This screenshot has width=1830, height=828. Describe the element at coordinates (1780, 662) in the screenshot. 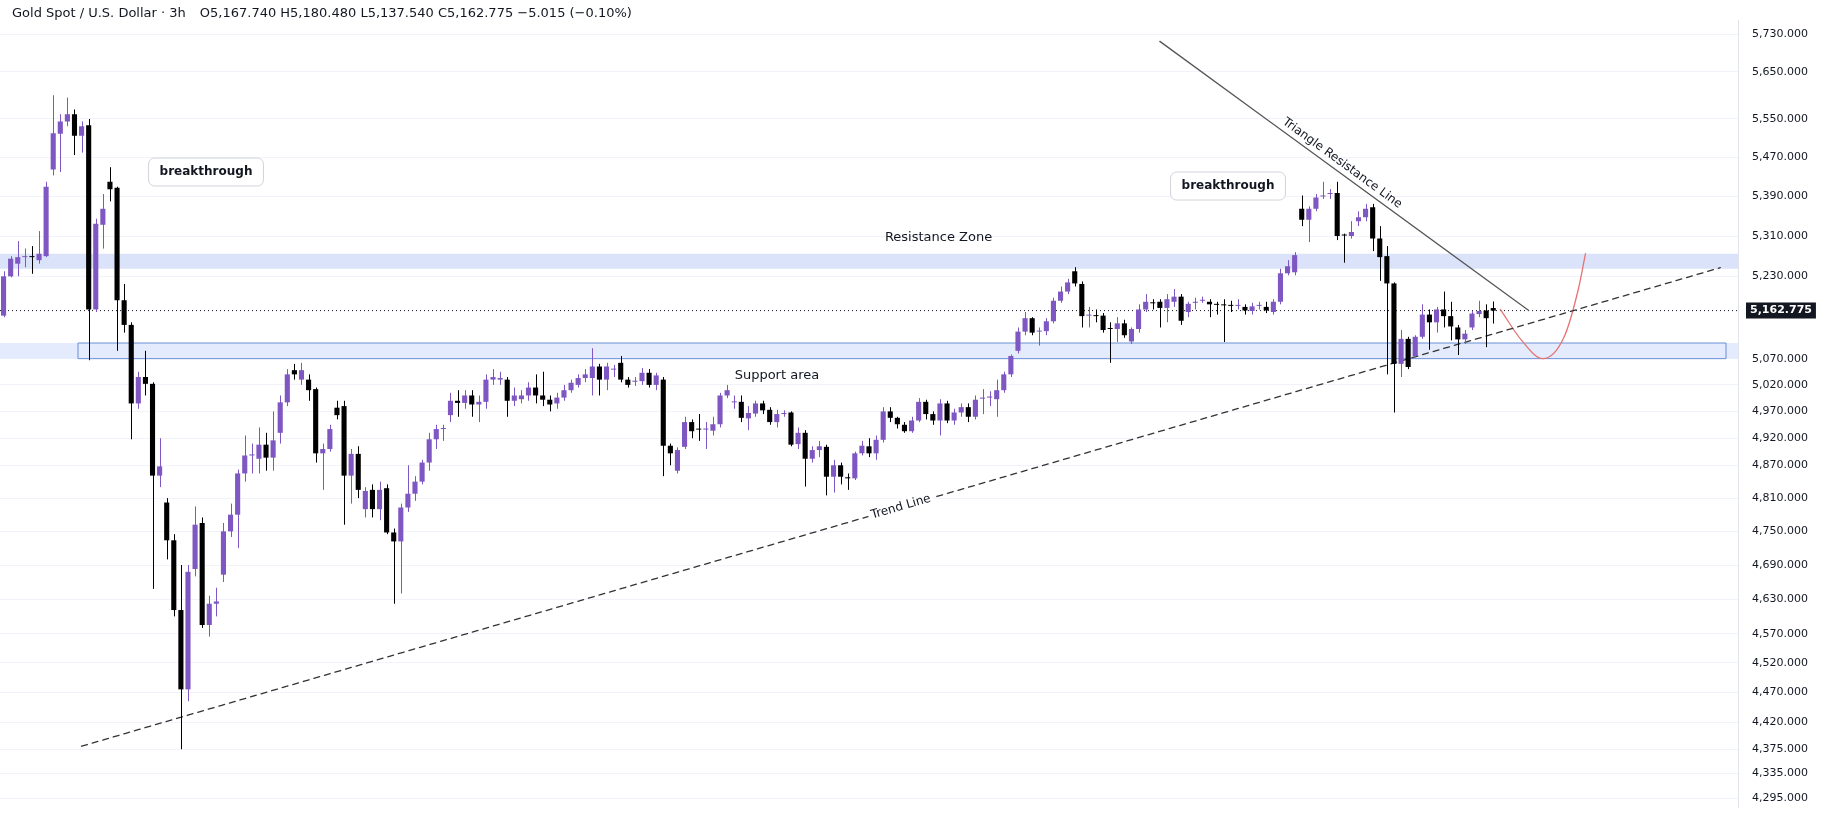

I see `y-tick-label: 4,520.000` at that location.